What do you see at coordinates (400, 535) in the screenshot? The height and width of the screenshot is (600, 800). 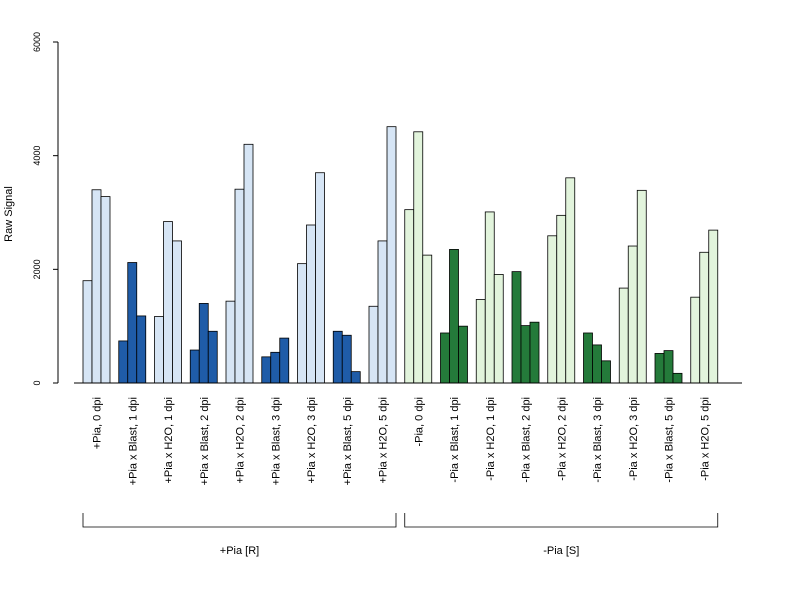 I see `group-brackets: +Pia [R] -Pia [S]` at bounding box center [400, 535].